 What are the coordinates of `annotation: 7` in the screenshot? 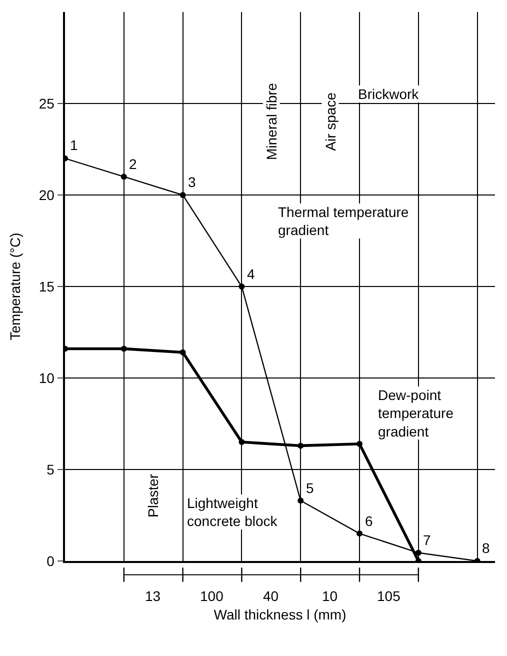 It's located at (427, 540).